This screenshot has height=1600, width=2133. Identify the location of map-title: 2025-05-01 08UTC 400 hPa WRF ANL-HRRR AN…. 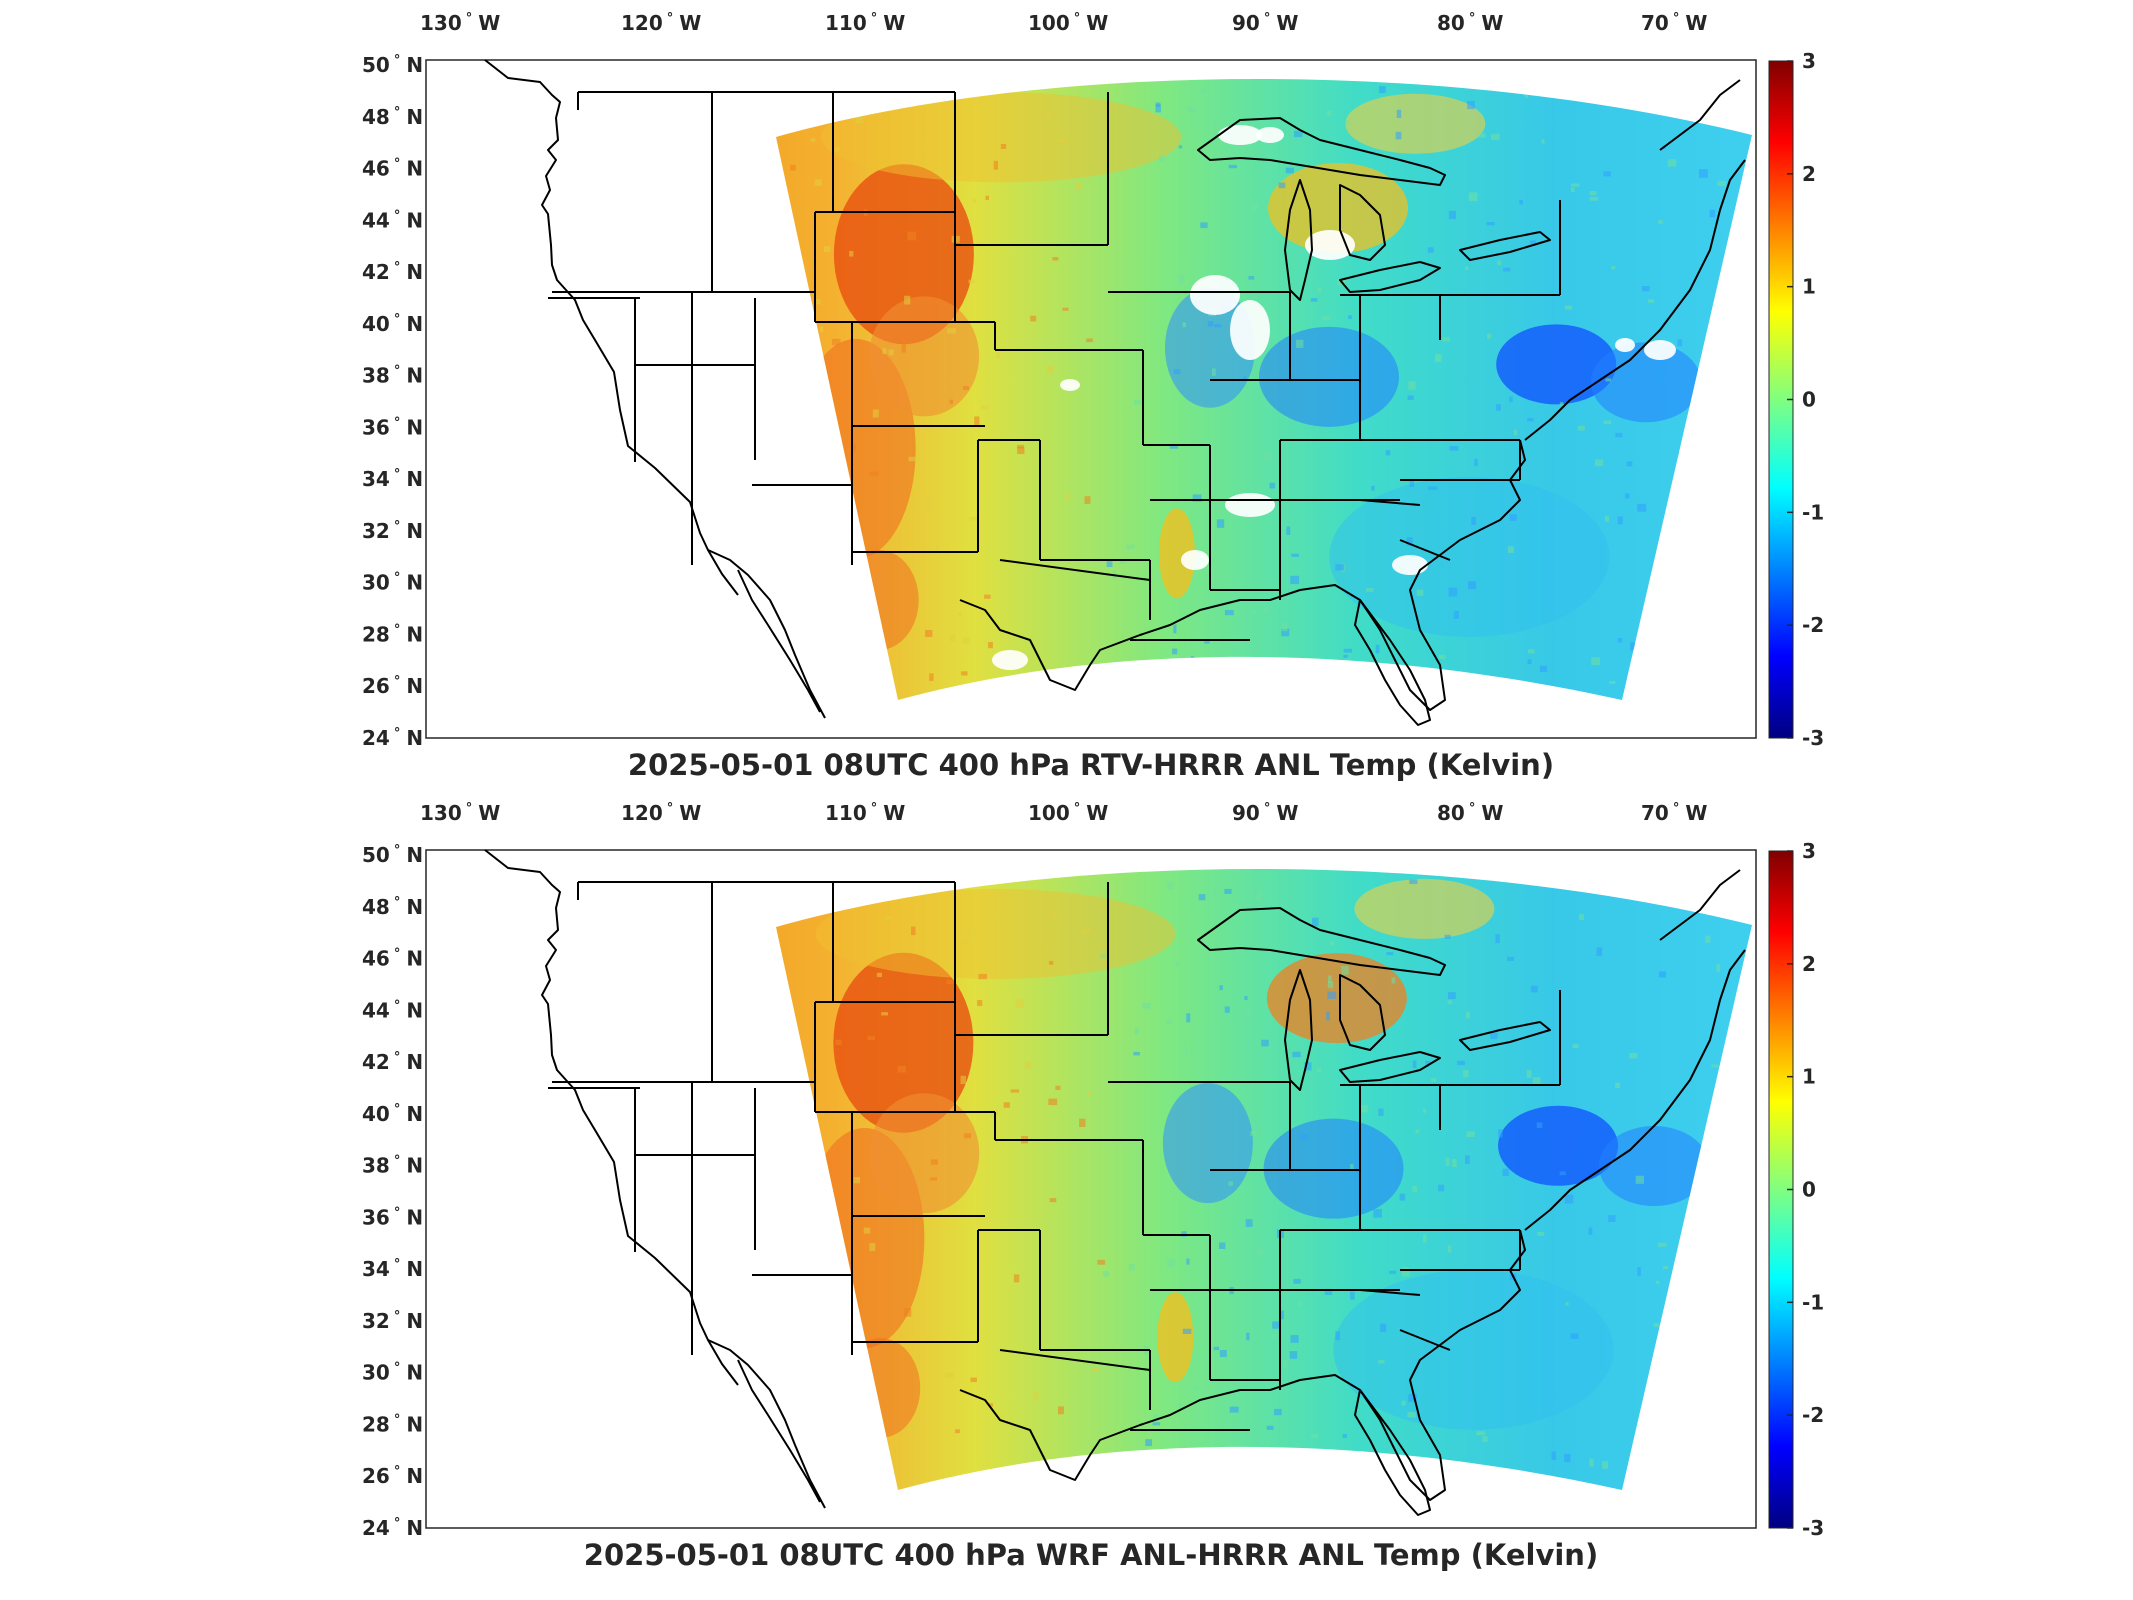
(1091, 1555).